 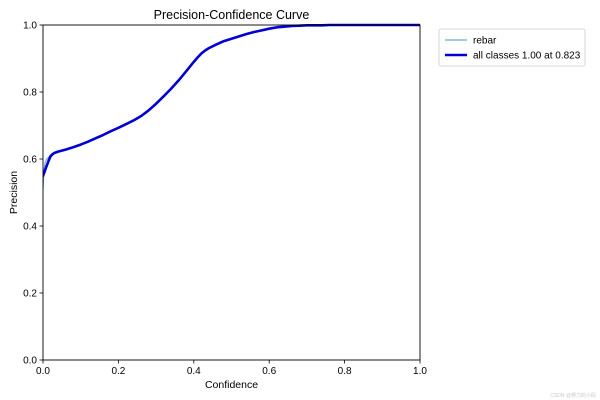 What do you see at coordinates (231, 385) in the screenshot?
I see `x-axis-label: Confidence` at bounding box center [231, 385].